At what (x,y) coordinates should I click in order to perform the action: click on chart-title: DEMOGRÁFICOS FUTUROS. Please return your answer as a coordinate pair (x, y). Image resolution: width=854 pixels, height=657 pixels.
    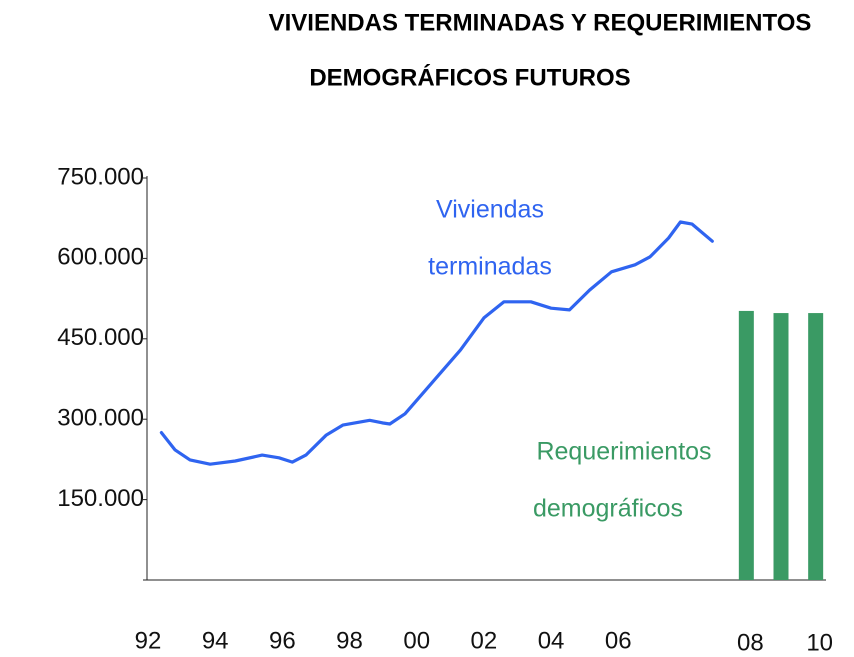
    Looking at the image, I should click on (469, 77).